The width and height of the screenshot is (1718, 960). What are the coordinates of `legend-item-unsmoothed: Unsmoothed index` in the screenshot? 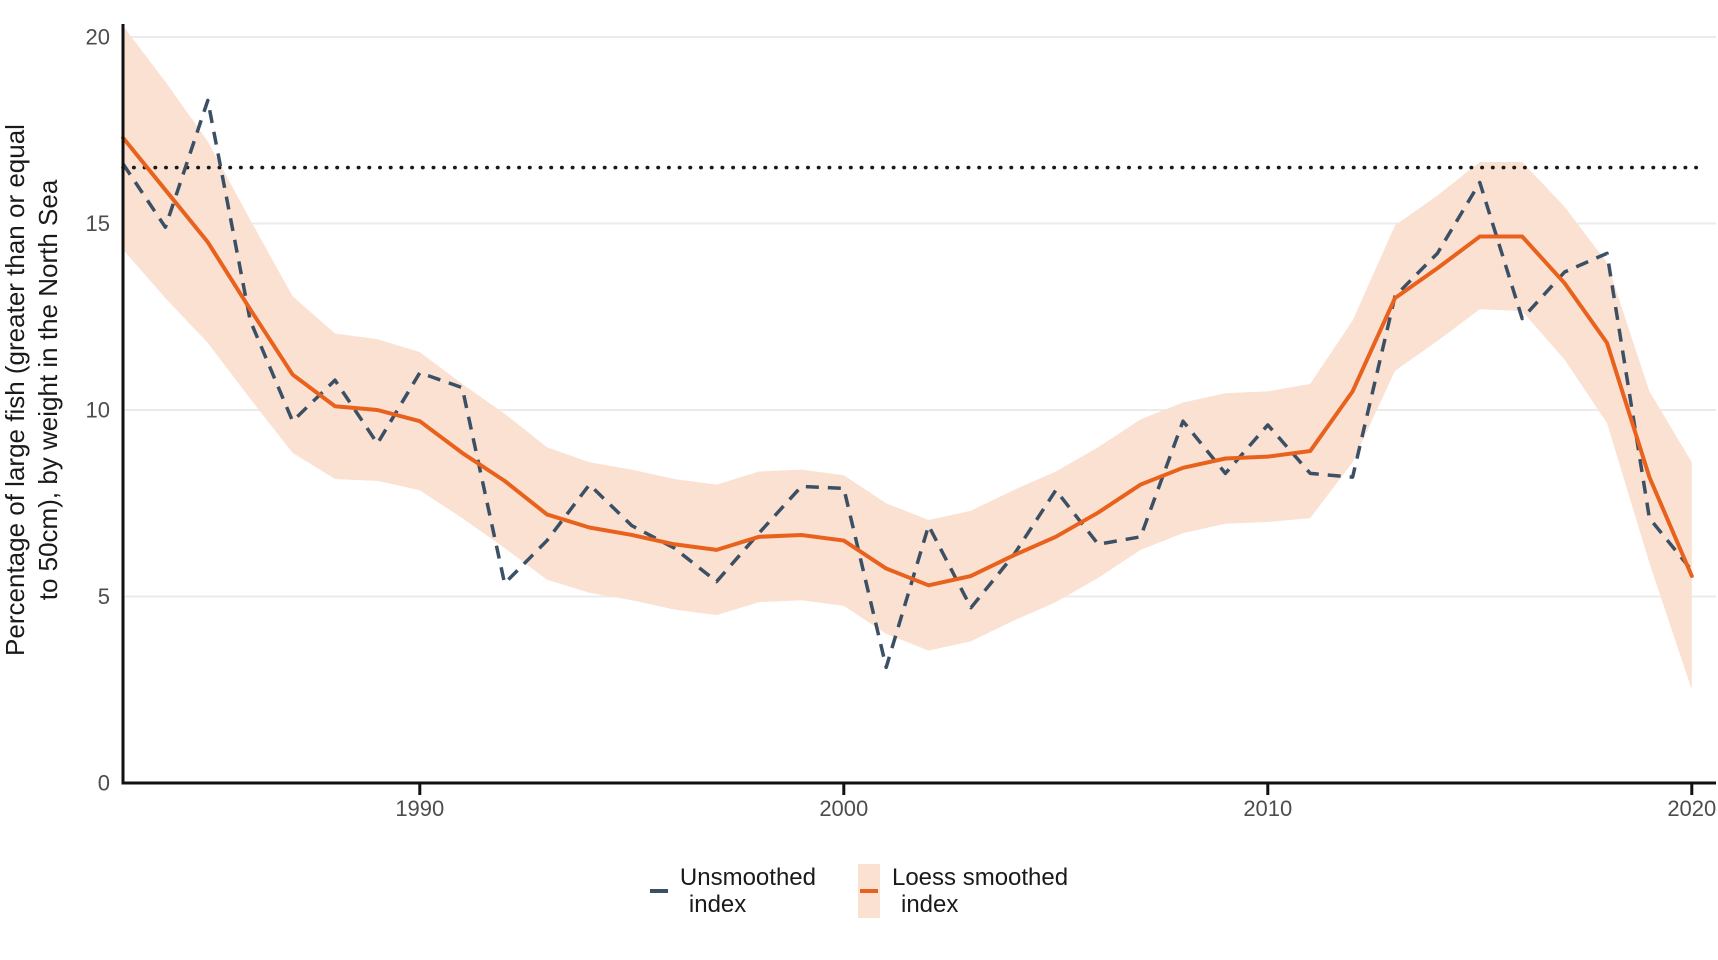 It's located at (732, 891).